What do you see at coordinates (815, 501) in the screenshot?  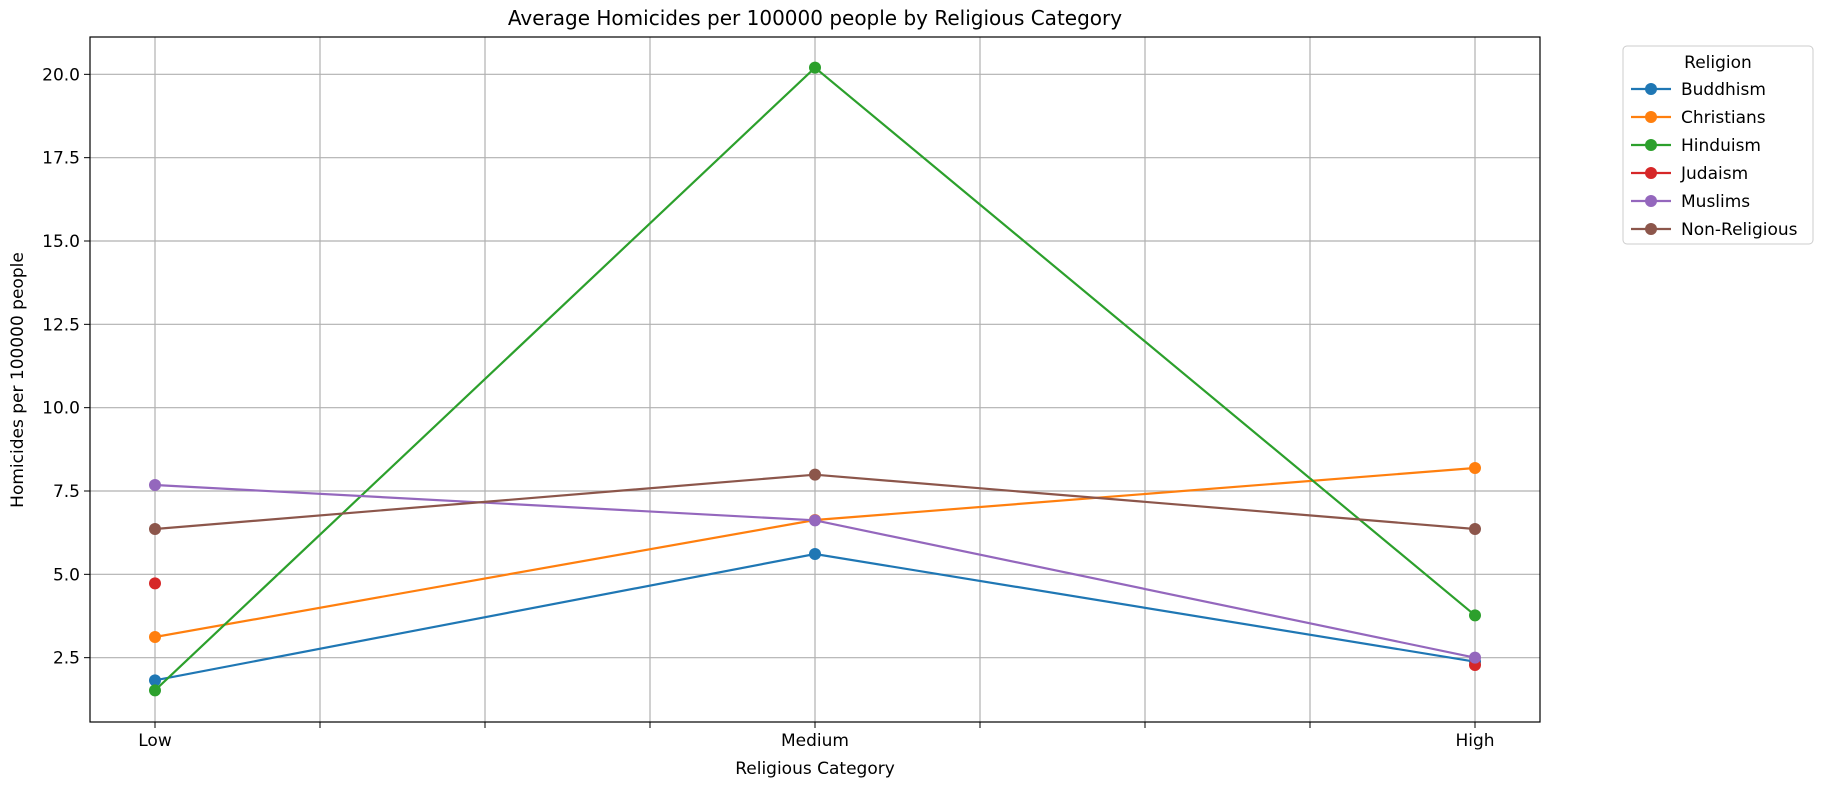 I see `series-non-religious` at bounding box center [815, 501].